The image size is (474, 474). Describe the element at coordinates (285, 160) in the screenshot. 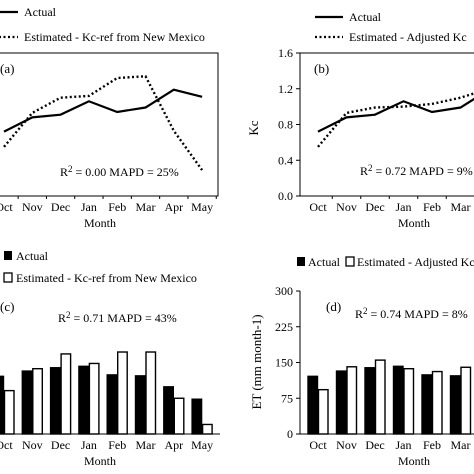

I see `y-tick-label: 0.4` at that location.